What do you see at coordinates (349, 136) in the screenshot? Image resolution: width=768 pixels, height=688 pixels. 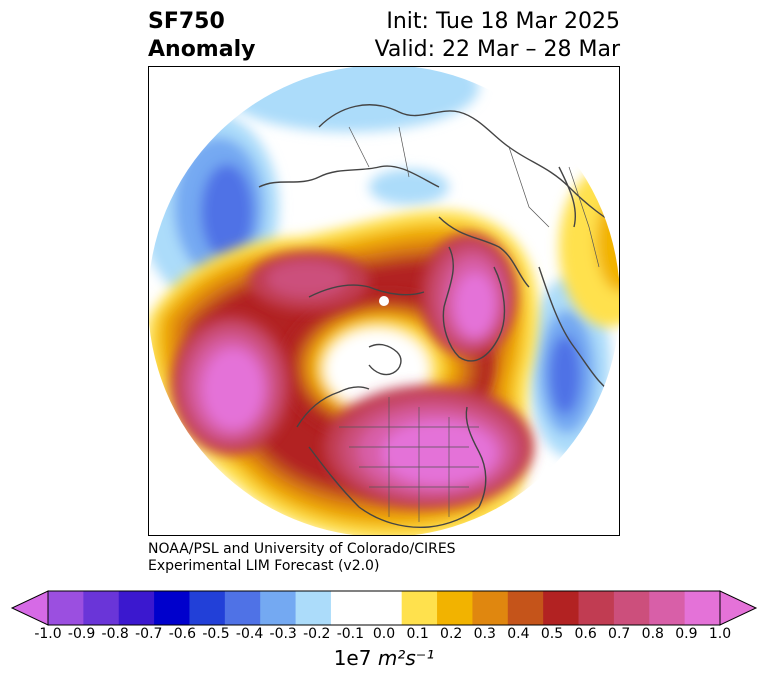 I see `anomaly-siberia` at bounding box center [349, 136].